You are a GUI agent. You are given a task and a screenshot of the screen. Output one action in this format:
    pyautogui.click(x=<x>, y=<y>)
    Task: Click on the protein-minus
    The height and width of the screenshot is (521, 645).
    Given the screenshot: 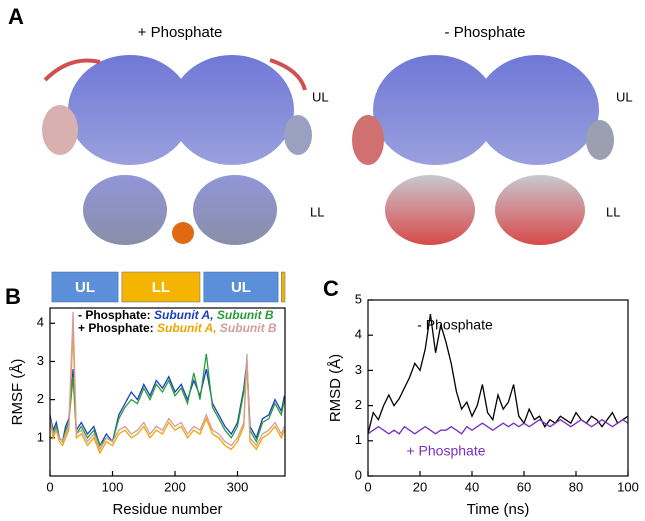 What is the action you would take?
    pyautogui.click(x=483, y=150)
    